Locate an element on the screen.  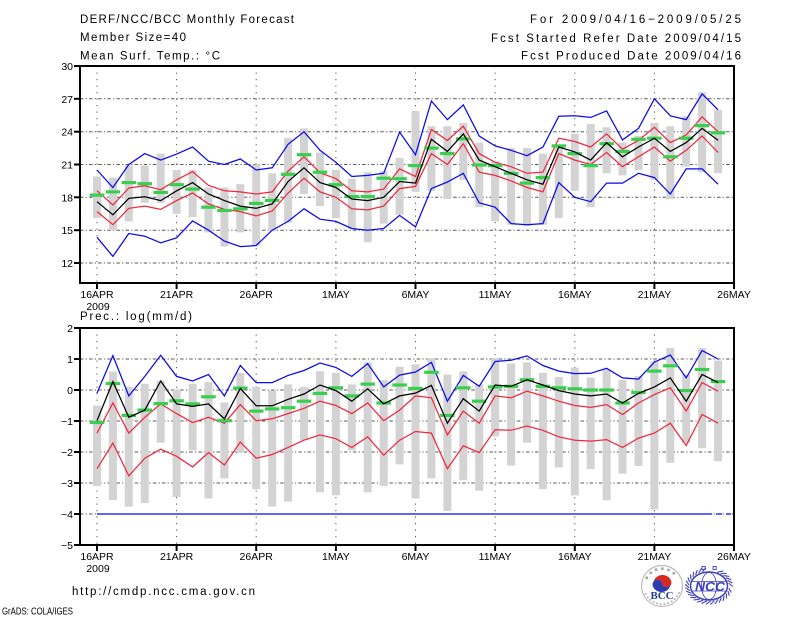
svg-text: 30 is located at coordinates (67, 67).